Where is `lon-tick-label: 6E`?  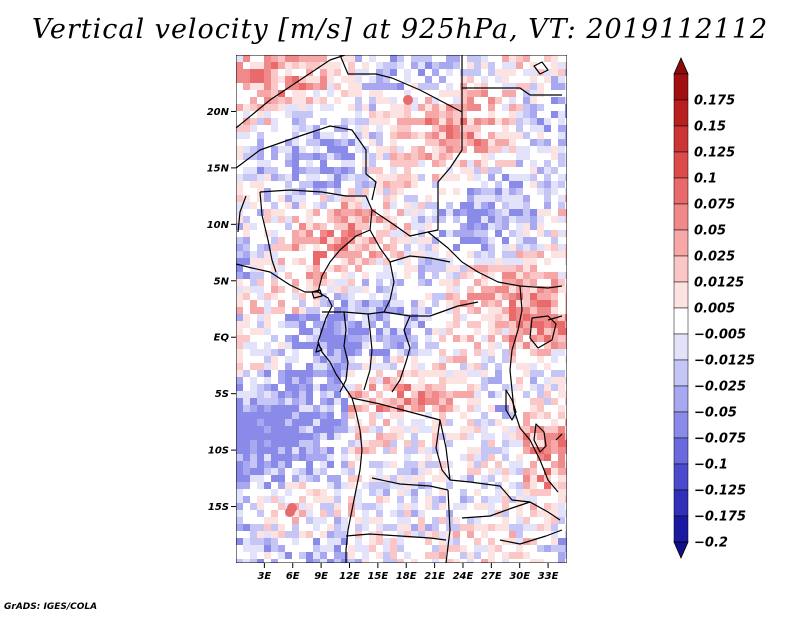
lon-tick-label: 6E is located at coordinates (293, 576).